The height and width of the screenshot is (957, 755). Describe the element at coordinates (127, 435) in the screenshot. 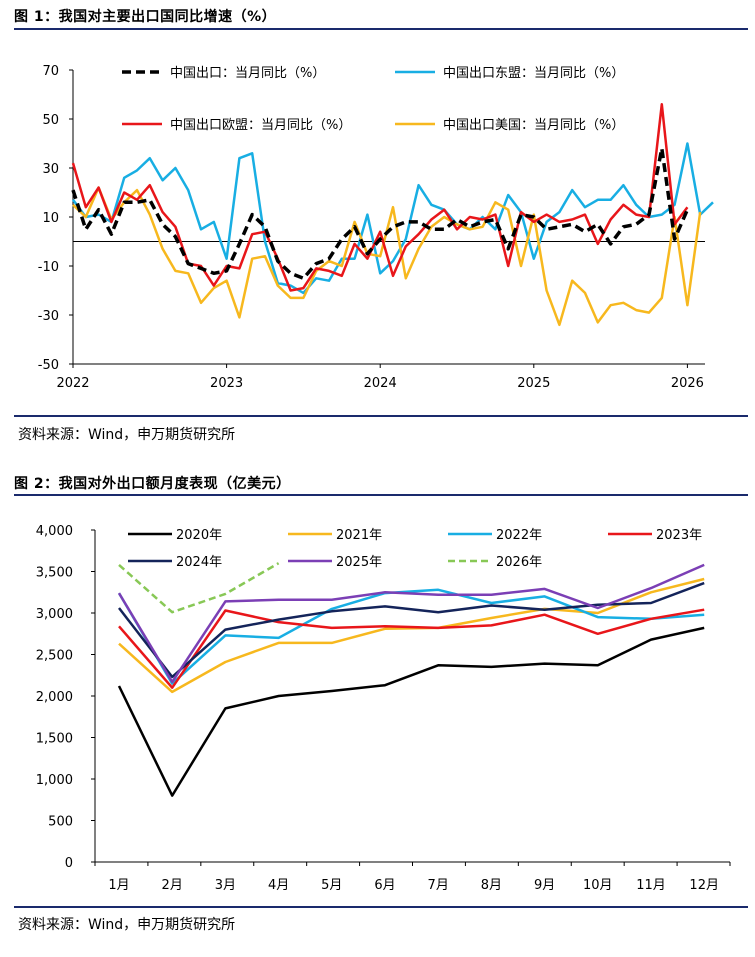

I see `figure1-source: 资料来源：Wind，申万期货研究所` at that location.